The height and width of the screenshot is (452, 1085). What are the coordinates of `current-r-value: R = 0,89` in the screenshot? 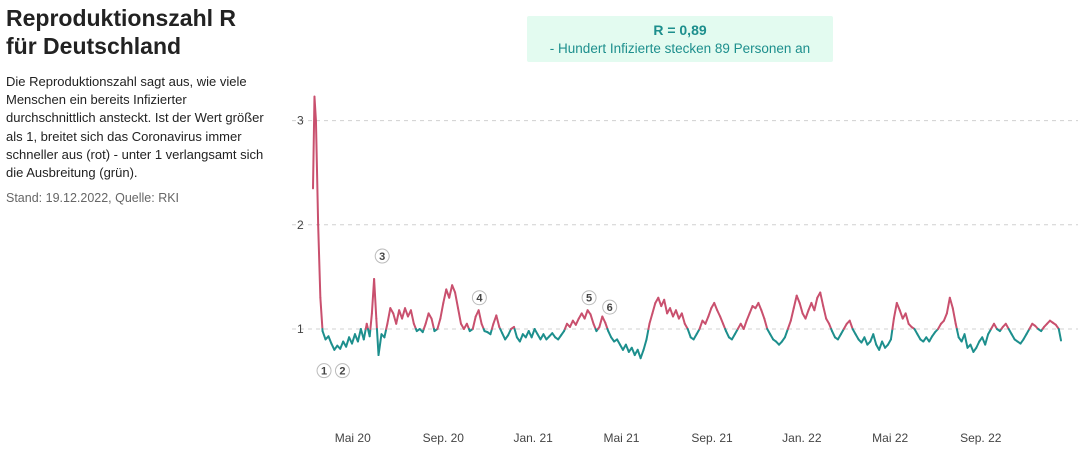 It's located at (680, 30).